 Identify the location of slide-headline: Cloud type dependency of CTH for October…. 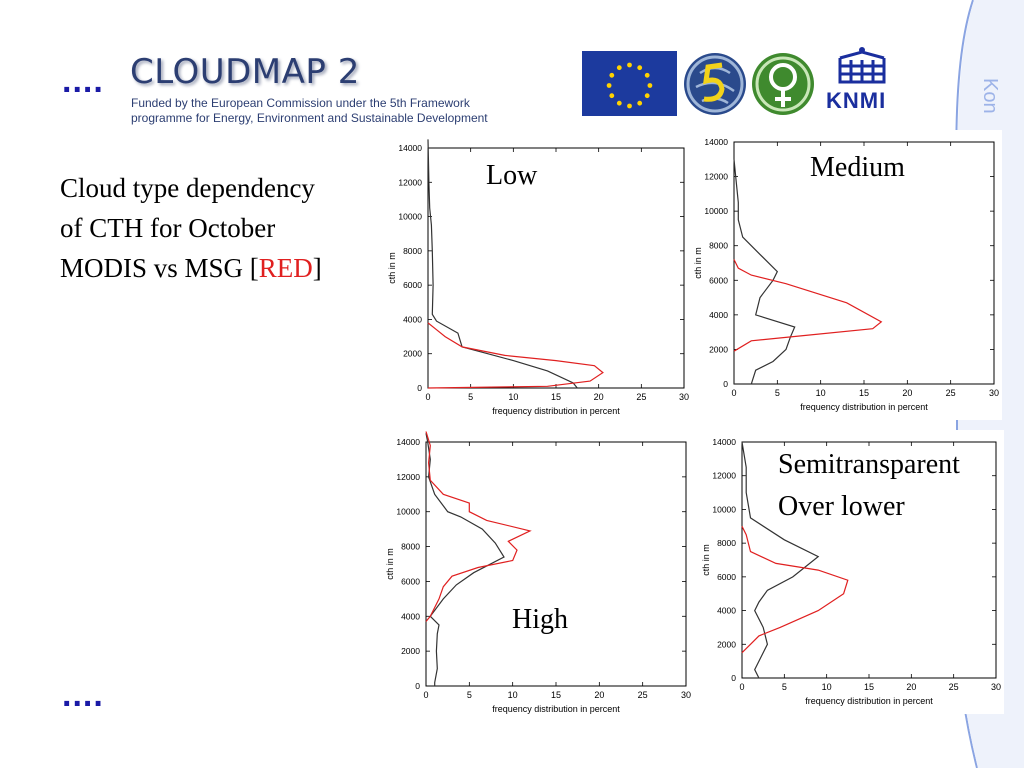
(191, 228).